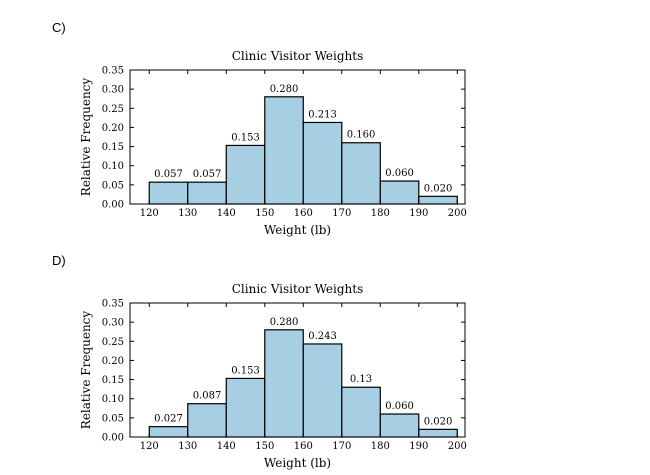 Image resolution: width=650 pixels, height=475 pixels. What do you see at coordinates (59, 27) in the screenshot?
I see `option-label-c: C)` at bounding box center [59, 27].